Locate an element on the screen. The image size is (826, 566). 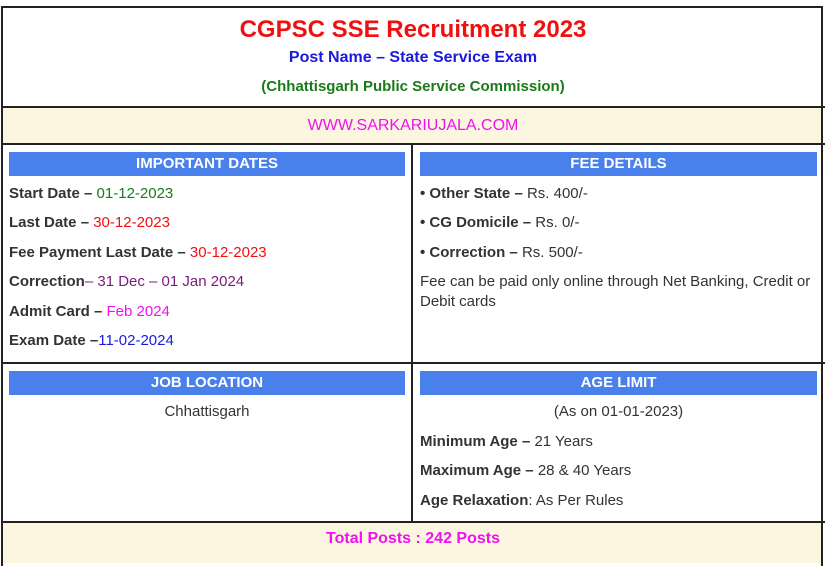
date-row-label: Exam Date – is located at coordinates (54, 340).